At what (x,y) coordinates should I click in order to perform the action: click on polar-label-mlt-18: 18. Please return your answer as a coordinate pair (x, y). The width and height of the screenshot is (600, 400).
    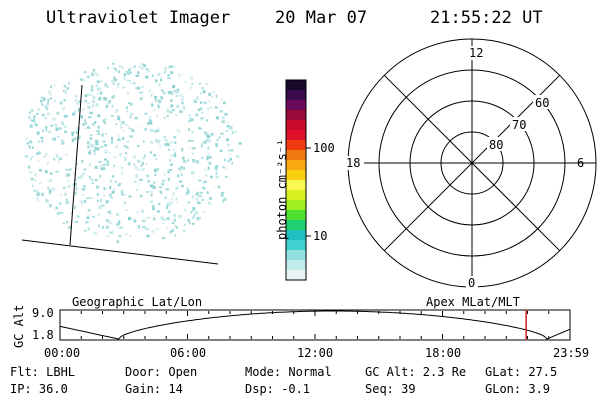
    Looking at the image, I should click on (353, 163).